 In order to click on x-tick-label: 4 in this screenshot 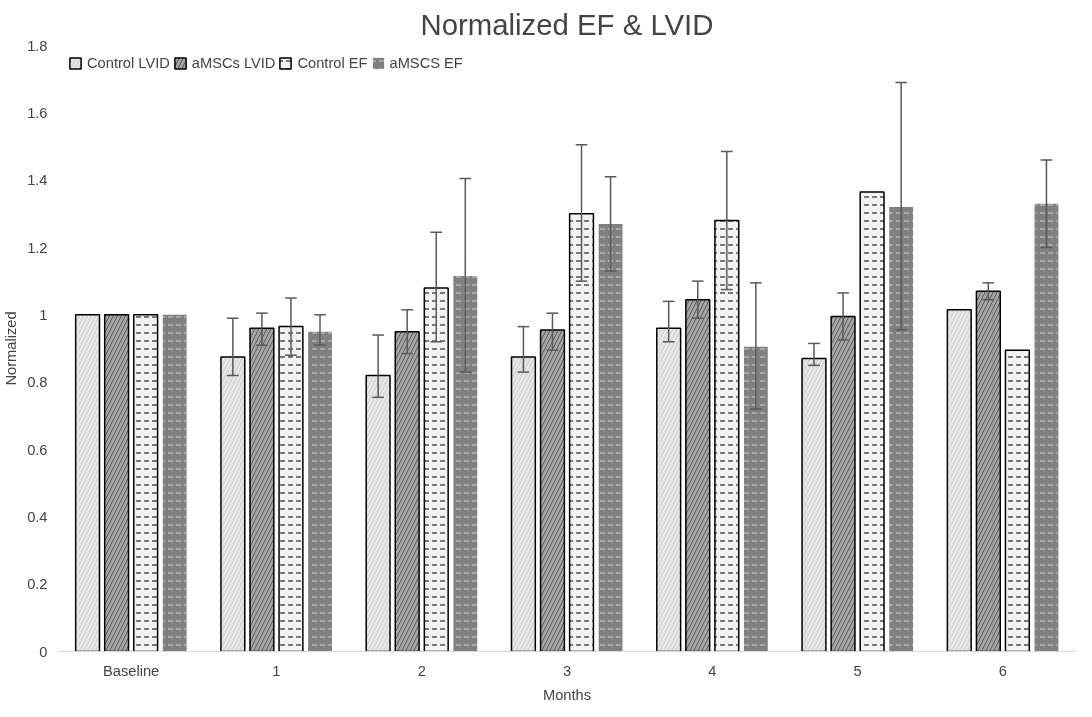, I will do `click(712, 670)`.